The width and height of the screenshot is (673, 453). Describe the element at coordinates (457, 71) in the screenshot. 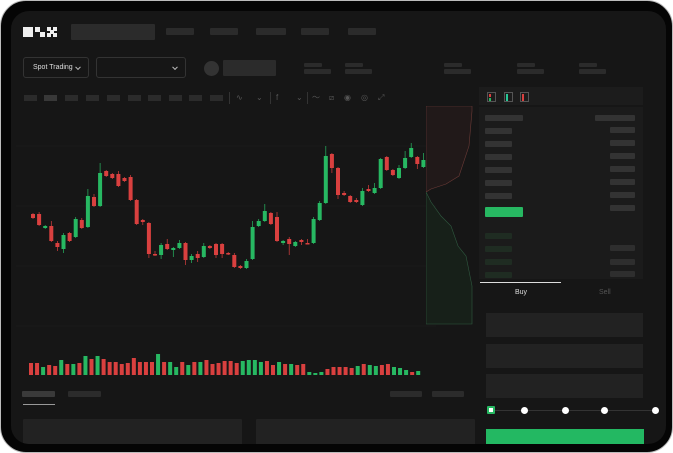

I see `stat-value` at that location.